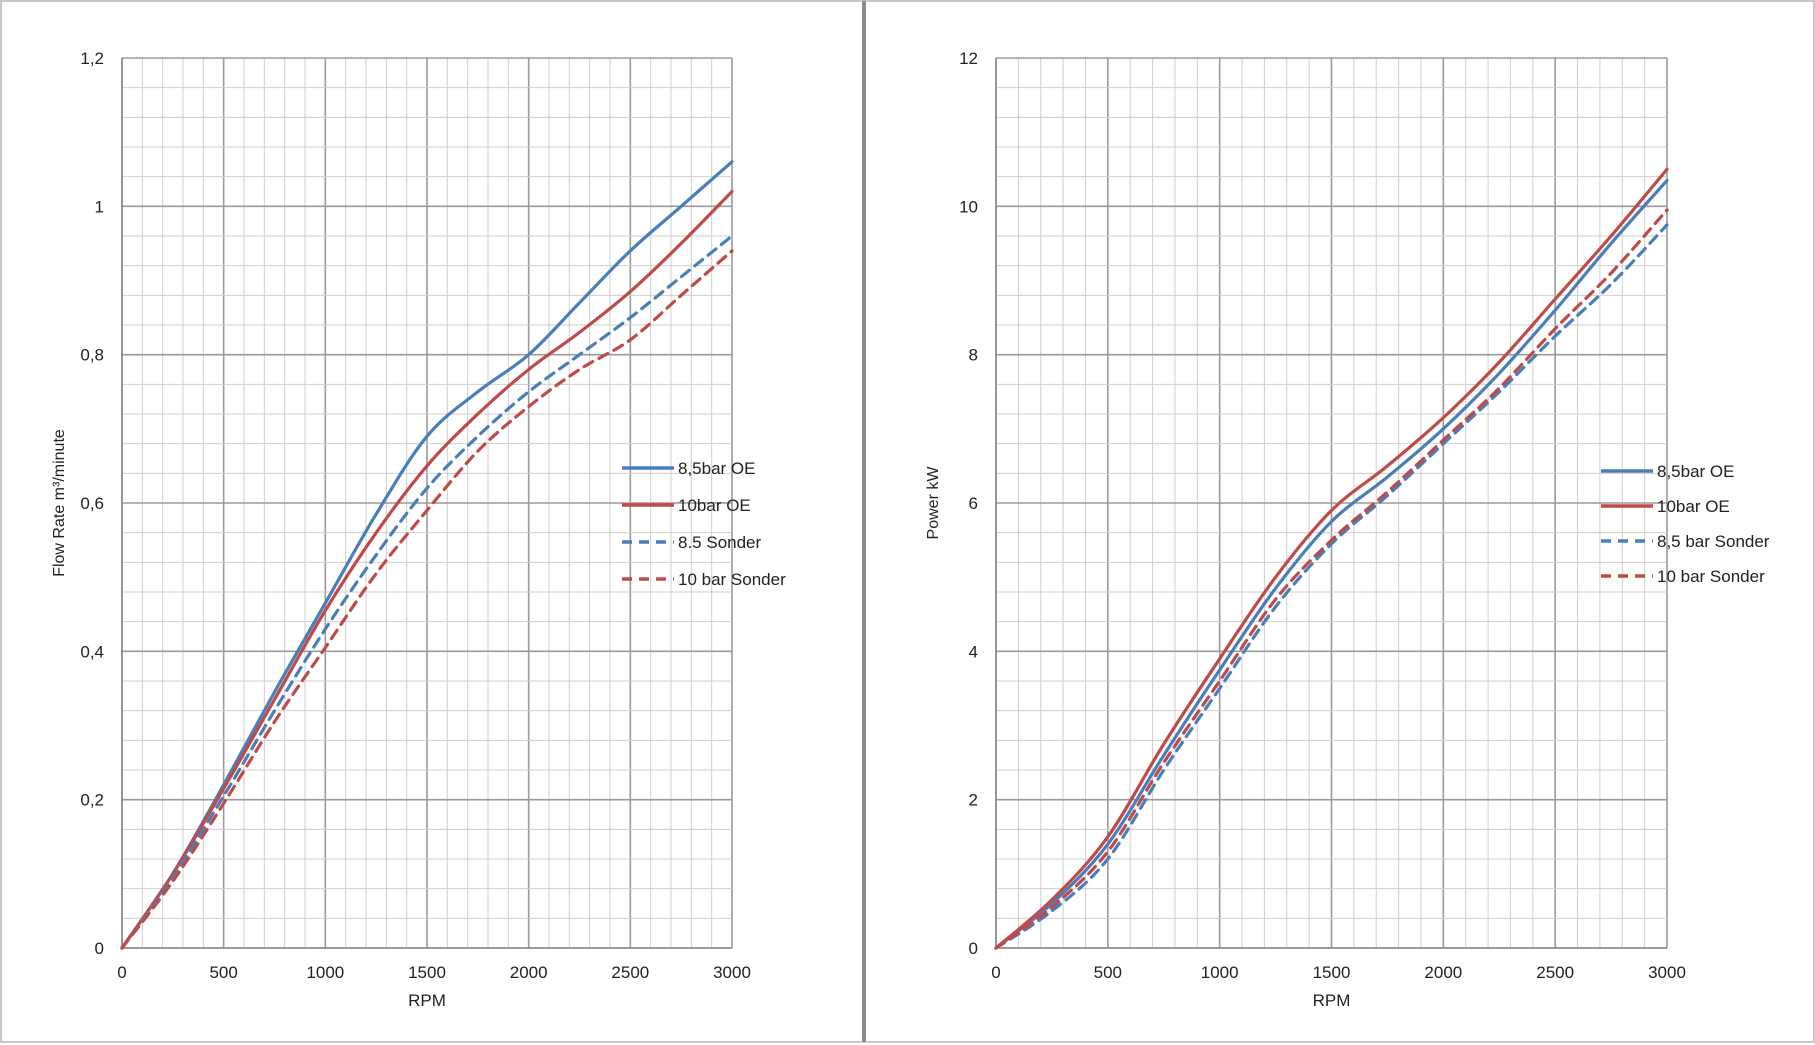 The width and height of the screenshot is (1815, 1045). I want to click on y-tick-label: 0,6, so click(92, 503).